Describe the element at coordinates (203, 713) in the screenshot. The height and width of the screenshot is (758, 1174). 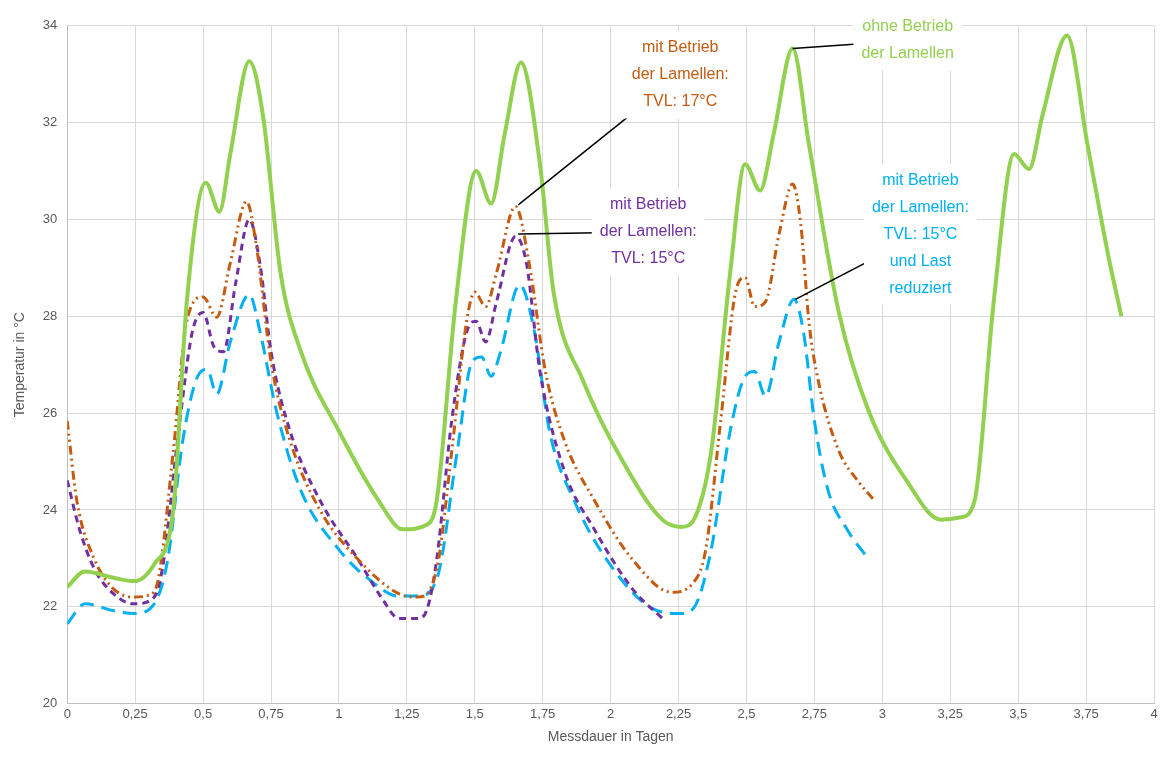
I see `x-tick-label: 0,5` at that location.